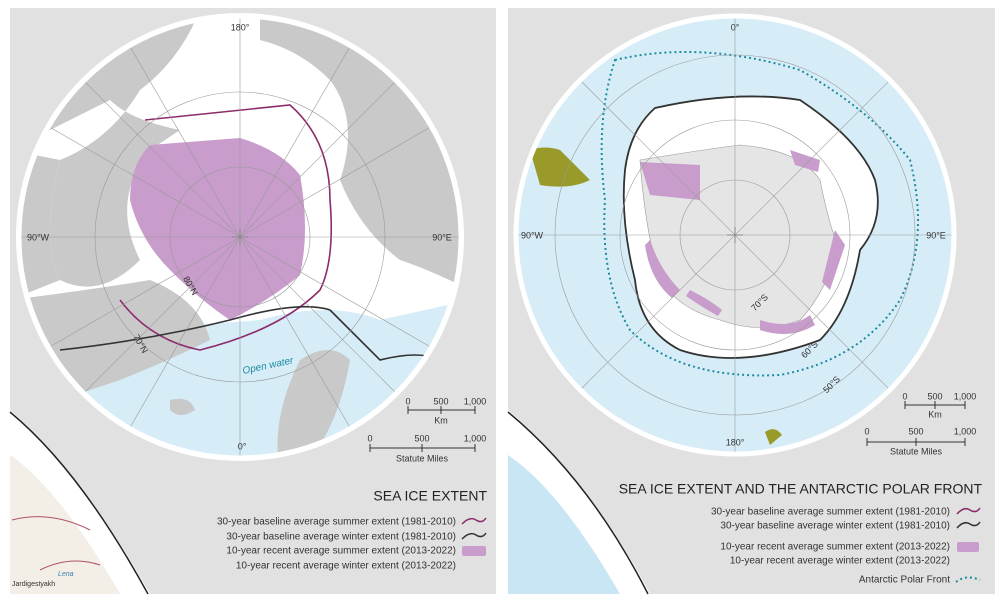 This screenshot has width=1003, height=600. Describe the element at coordinates (904, 580) in the screenshot. I see `legend-label: Antarctic Polar Front` at that location.